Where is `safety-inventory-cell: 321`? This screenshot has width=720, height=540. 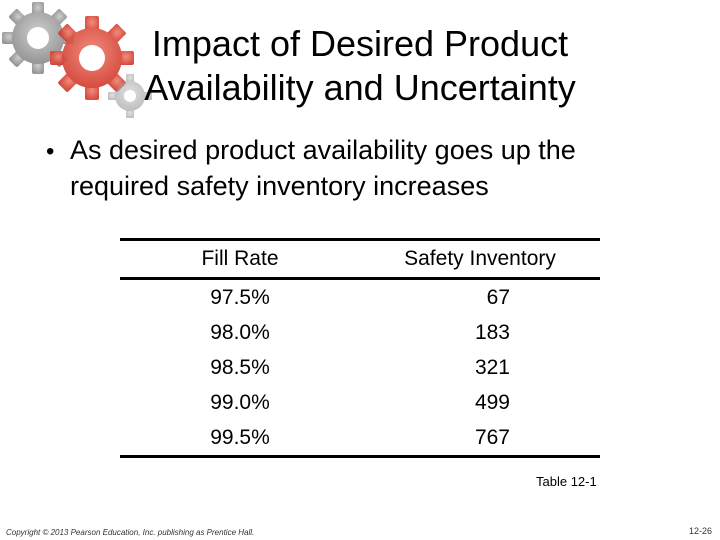
safety-inventory-cell: 321 is located at coordinates (480, 367).